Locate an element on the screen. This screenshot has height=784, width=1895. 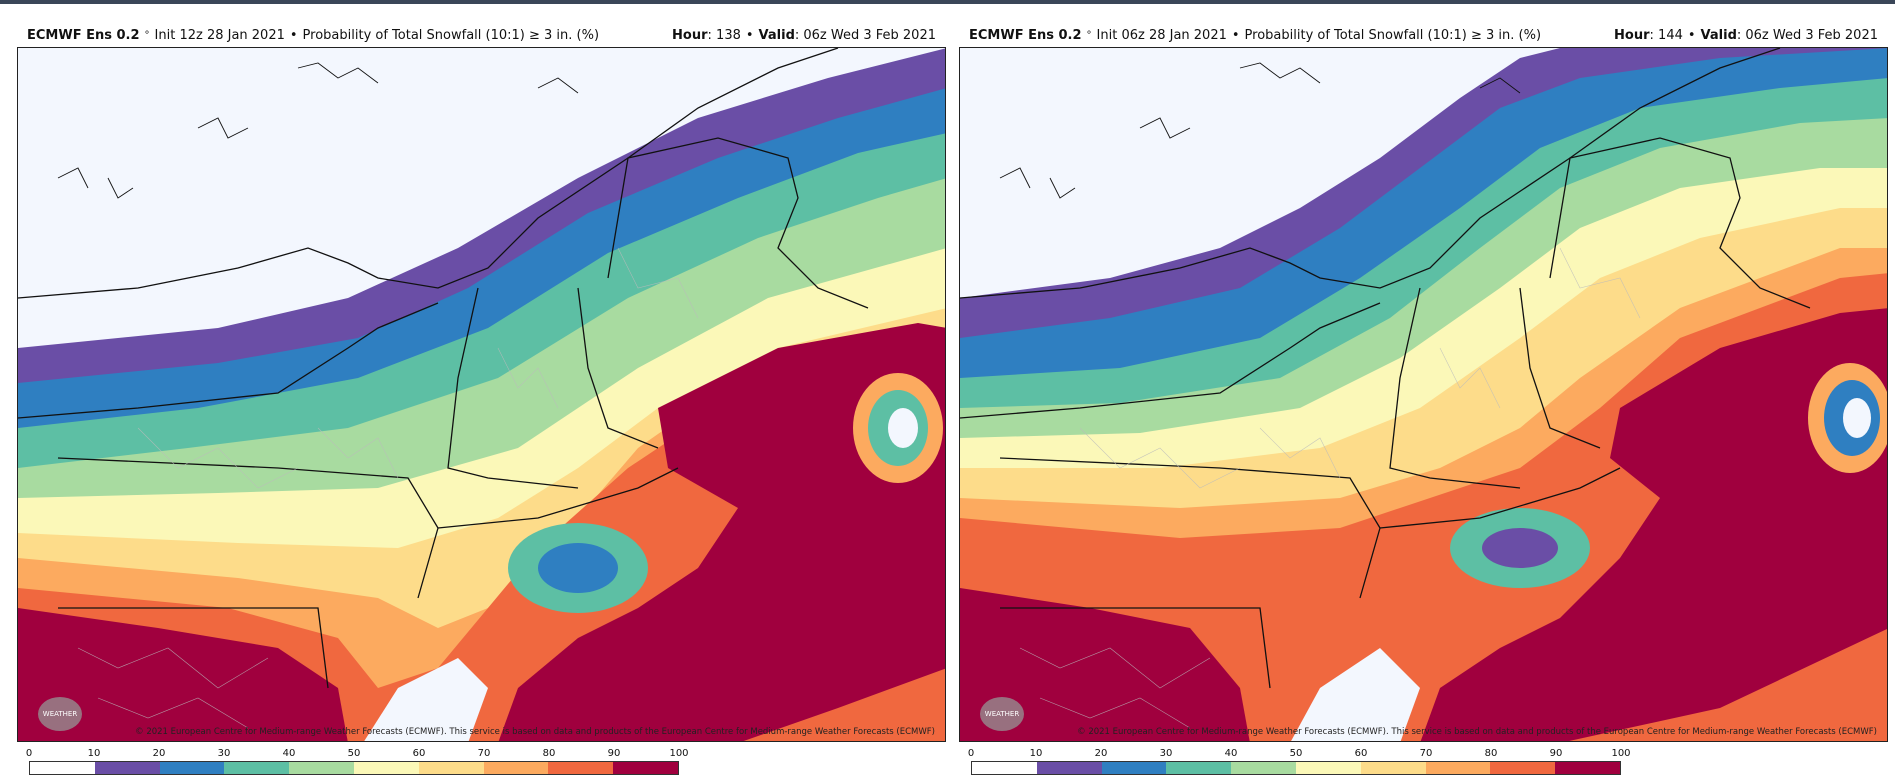
top-bar is located at coordinates (947, 2).